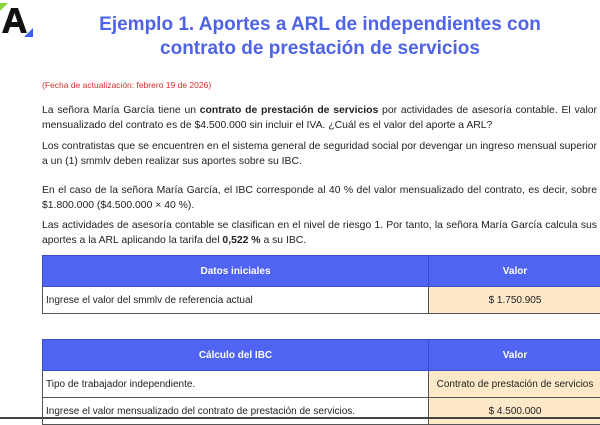 This screenshot has width=600, height=425. Describe the element at coordinates (236, 271) in the screenshot. I see `column-header: Datos iniciales` at that location.